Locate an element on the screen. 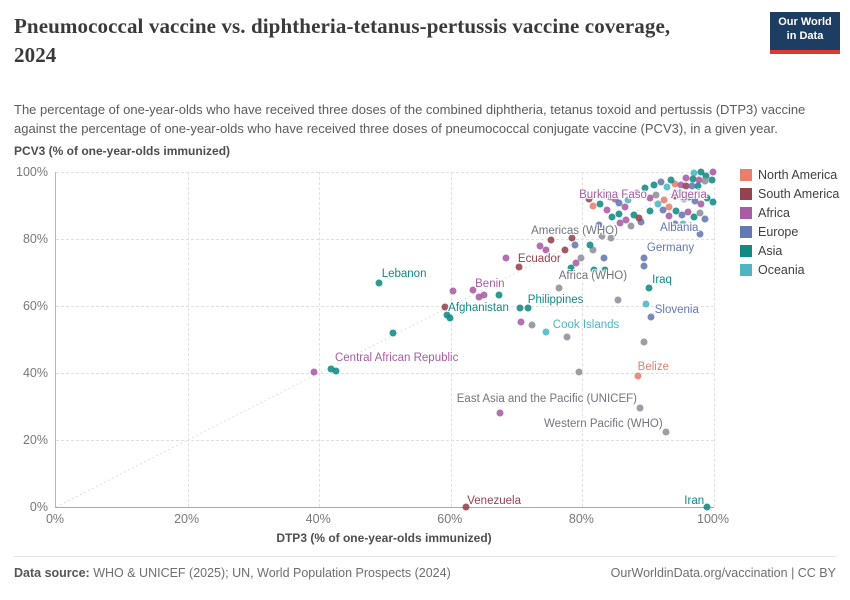 The width and height of the screenshot is (850, 600). point-label: Algeria is located at coordinates (688, 195).